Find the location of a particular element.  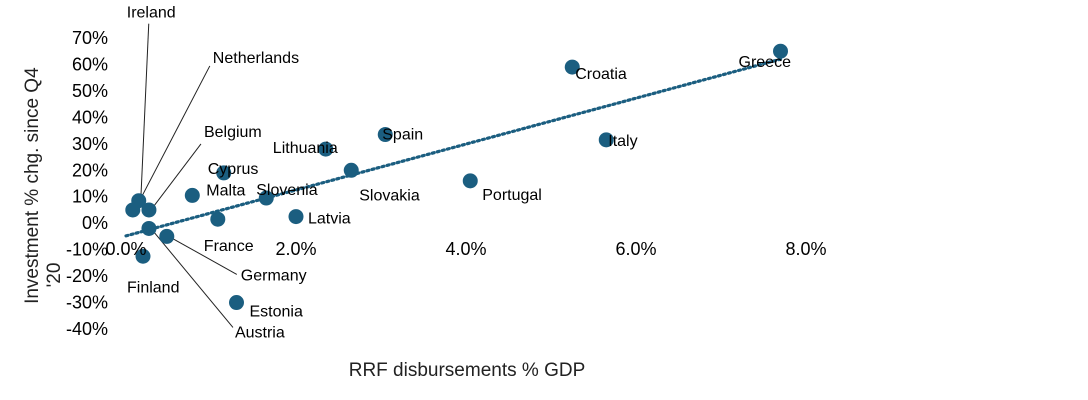

label-italy: Italy is located at coordinates (622, 141).